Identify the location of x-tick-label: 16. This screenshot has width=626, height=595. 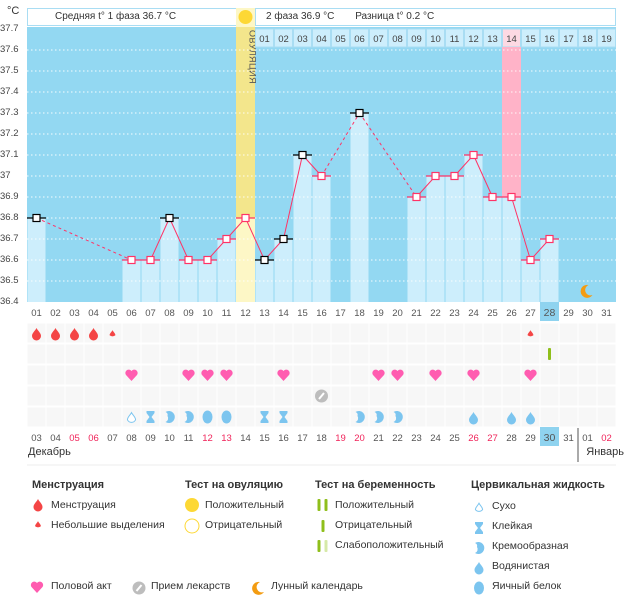
(321, 313).